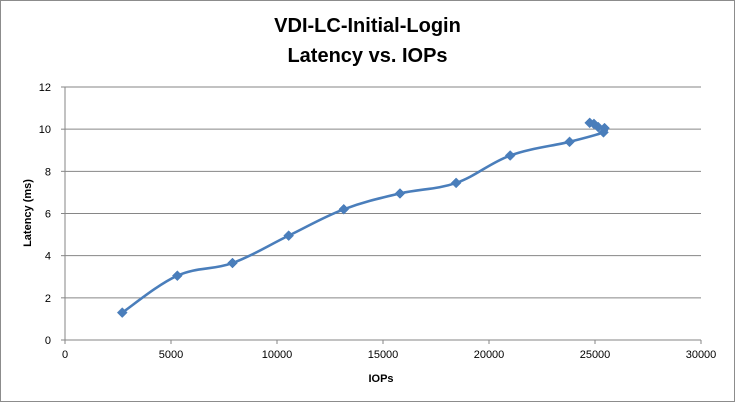 The height and width of the screenshot is (402, 735). What do you see at coordinates (277, 355) in the screenshot?
I see `x-tick-label: 10000` at bounding box center [277, 355].